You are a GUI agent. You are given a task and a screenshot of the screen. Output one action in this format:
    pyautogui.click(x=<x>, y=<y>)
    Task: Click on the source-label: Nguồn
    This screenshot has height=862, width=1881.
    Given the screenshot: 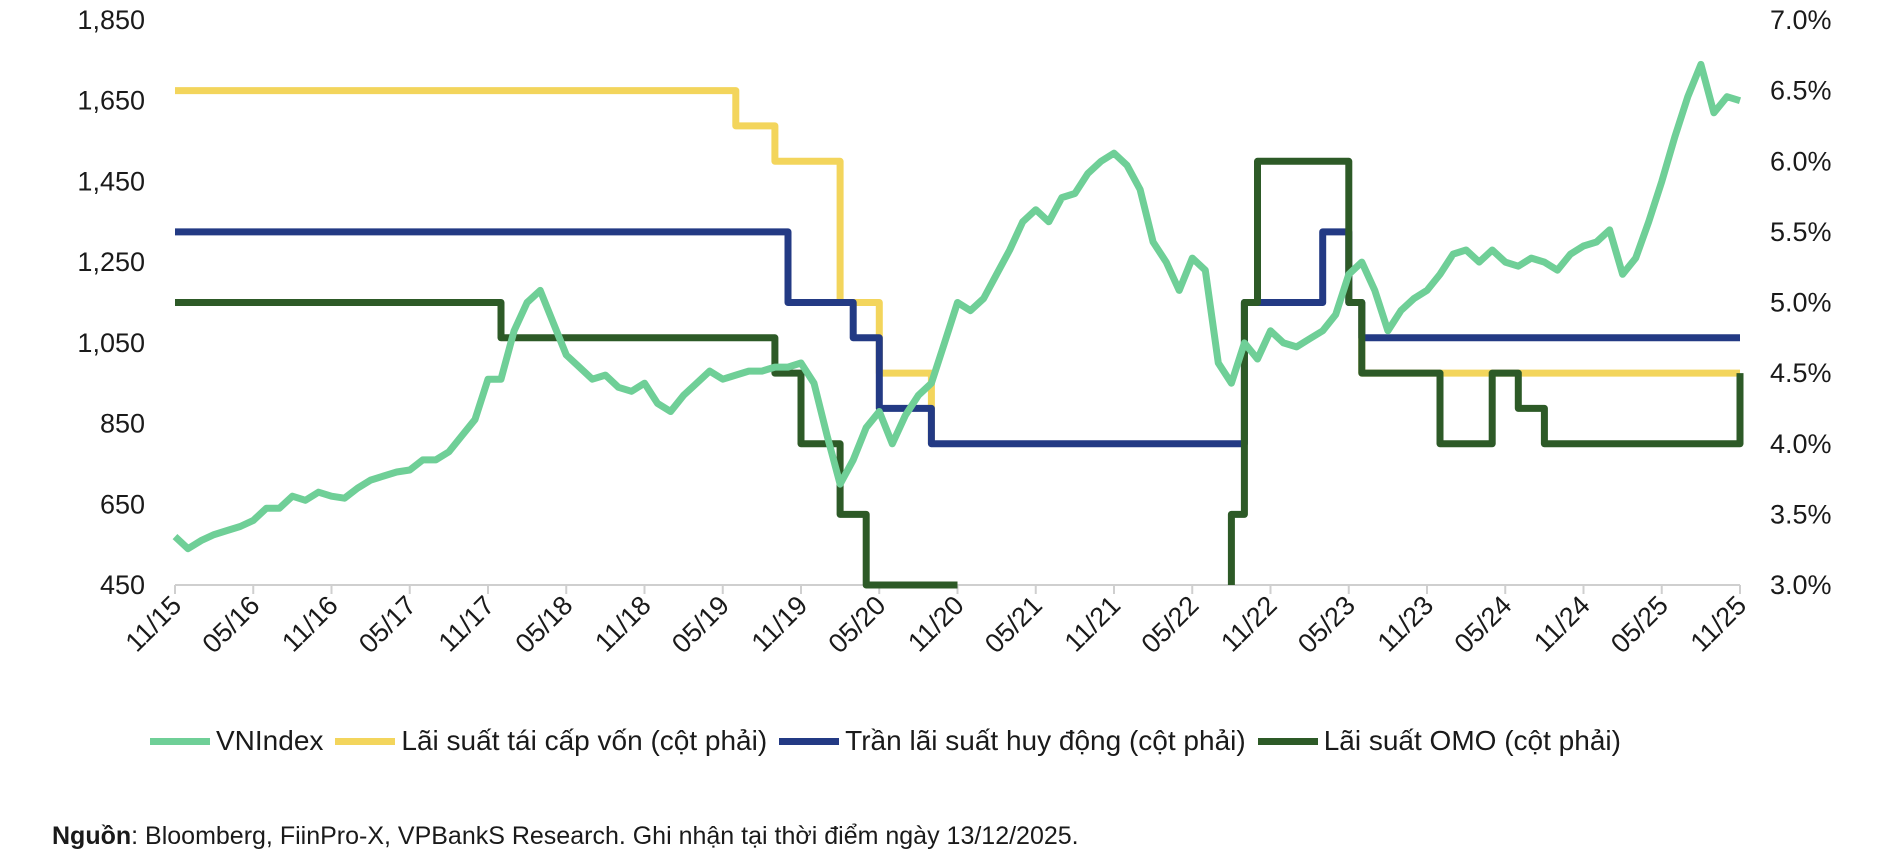 What is the action you would take?
    pyautogui.click(x=92, y=836)
    